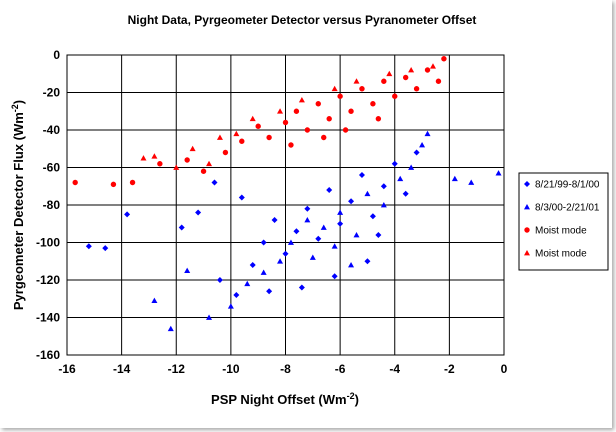 The image size is (616, 432). What do you see at coordinates (231, 369) in the screenshot?
I see `x-tick-label: -10` at bounding box center [231, 369].